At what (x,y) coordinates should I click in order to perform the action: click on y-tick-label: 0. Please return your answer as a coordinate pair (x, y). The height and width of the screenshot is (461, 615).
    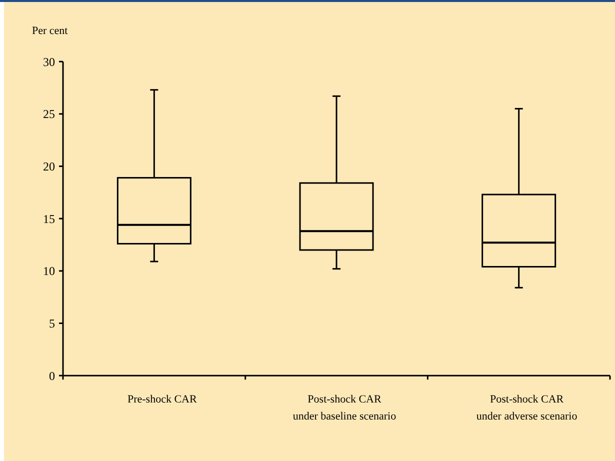
    Looking at the image, I should click on (52, 375).